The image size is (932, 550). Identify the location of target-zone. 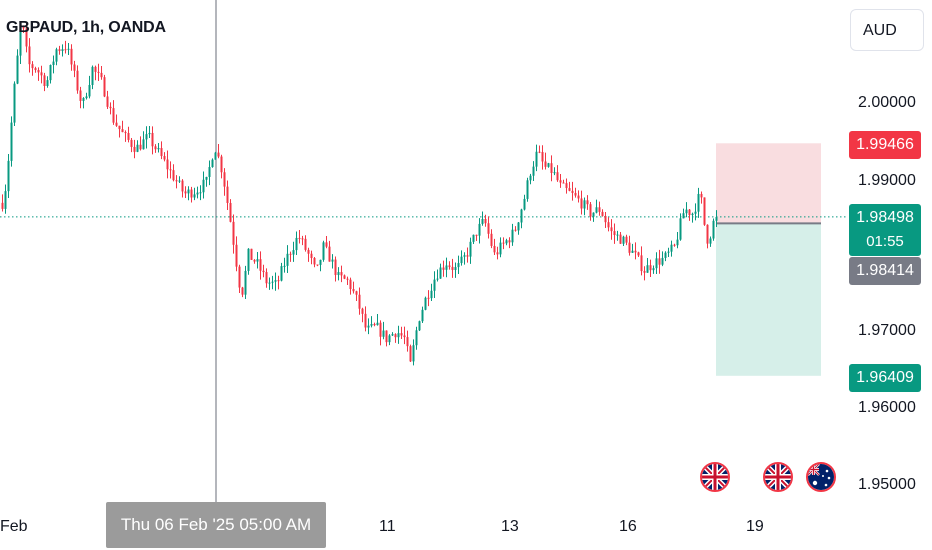
(768, 183).